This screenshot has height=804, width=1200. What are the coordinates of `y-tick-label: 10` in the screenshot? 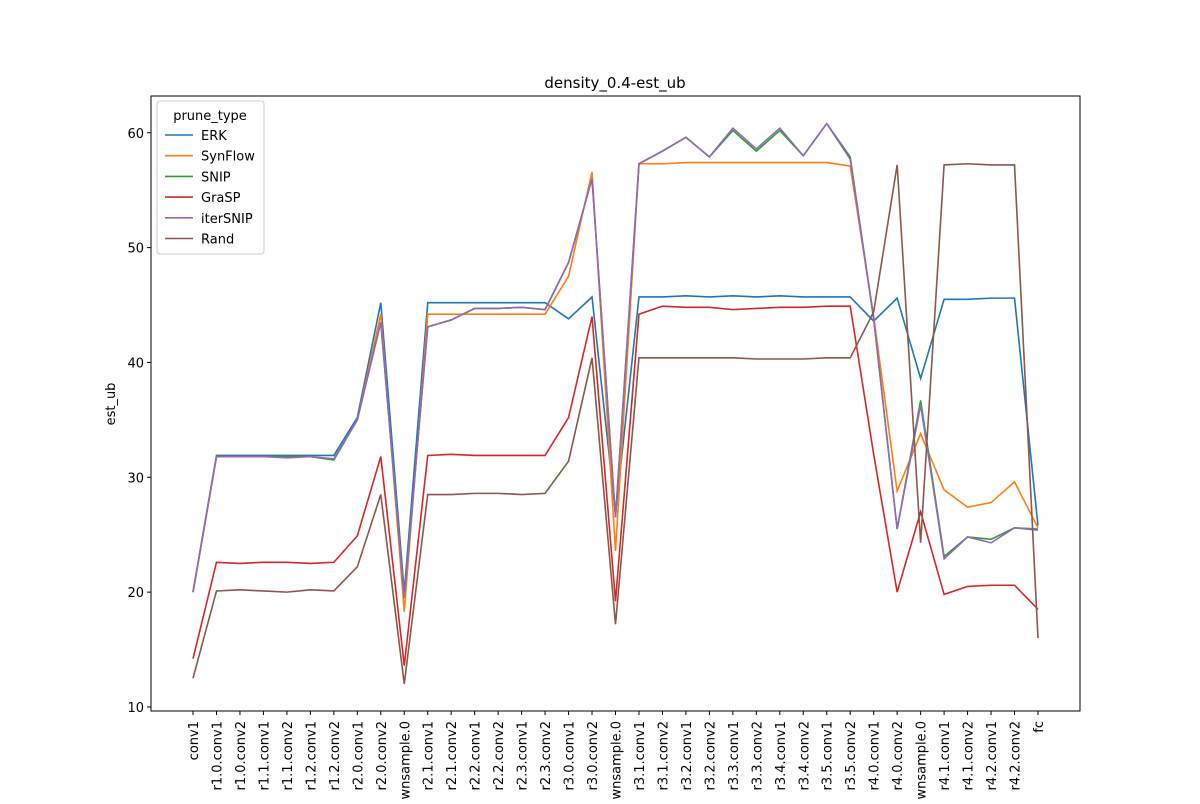 It's located at (135, 708).